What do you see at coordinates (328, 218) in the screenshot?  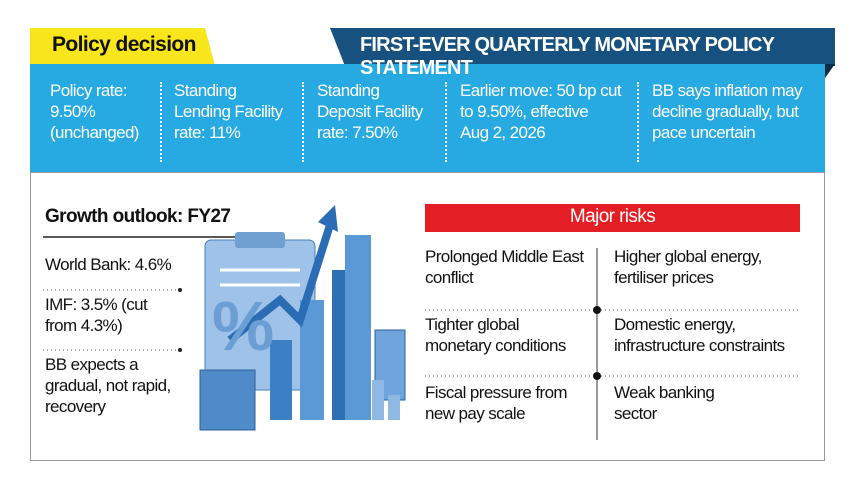 I see `arrow-head` at bounding box center [328, 218].